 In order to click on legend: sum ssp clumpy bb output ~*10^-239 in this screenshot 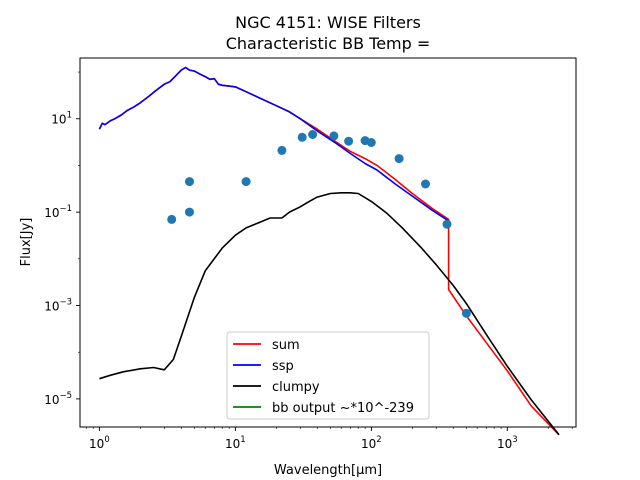, I will do `click(328, 375)`.